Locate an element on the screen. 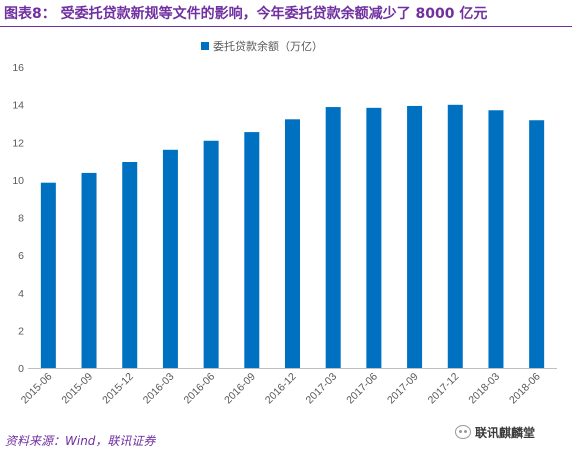 The height and width of the screenshot is (456, 572). x-tick-label: 2017-06 is located at coordinates (362, 389).